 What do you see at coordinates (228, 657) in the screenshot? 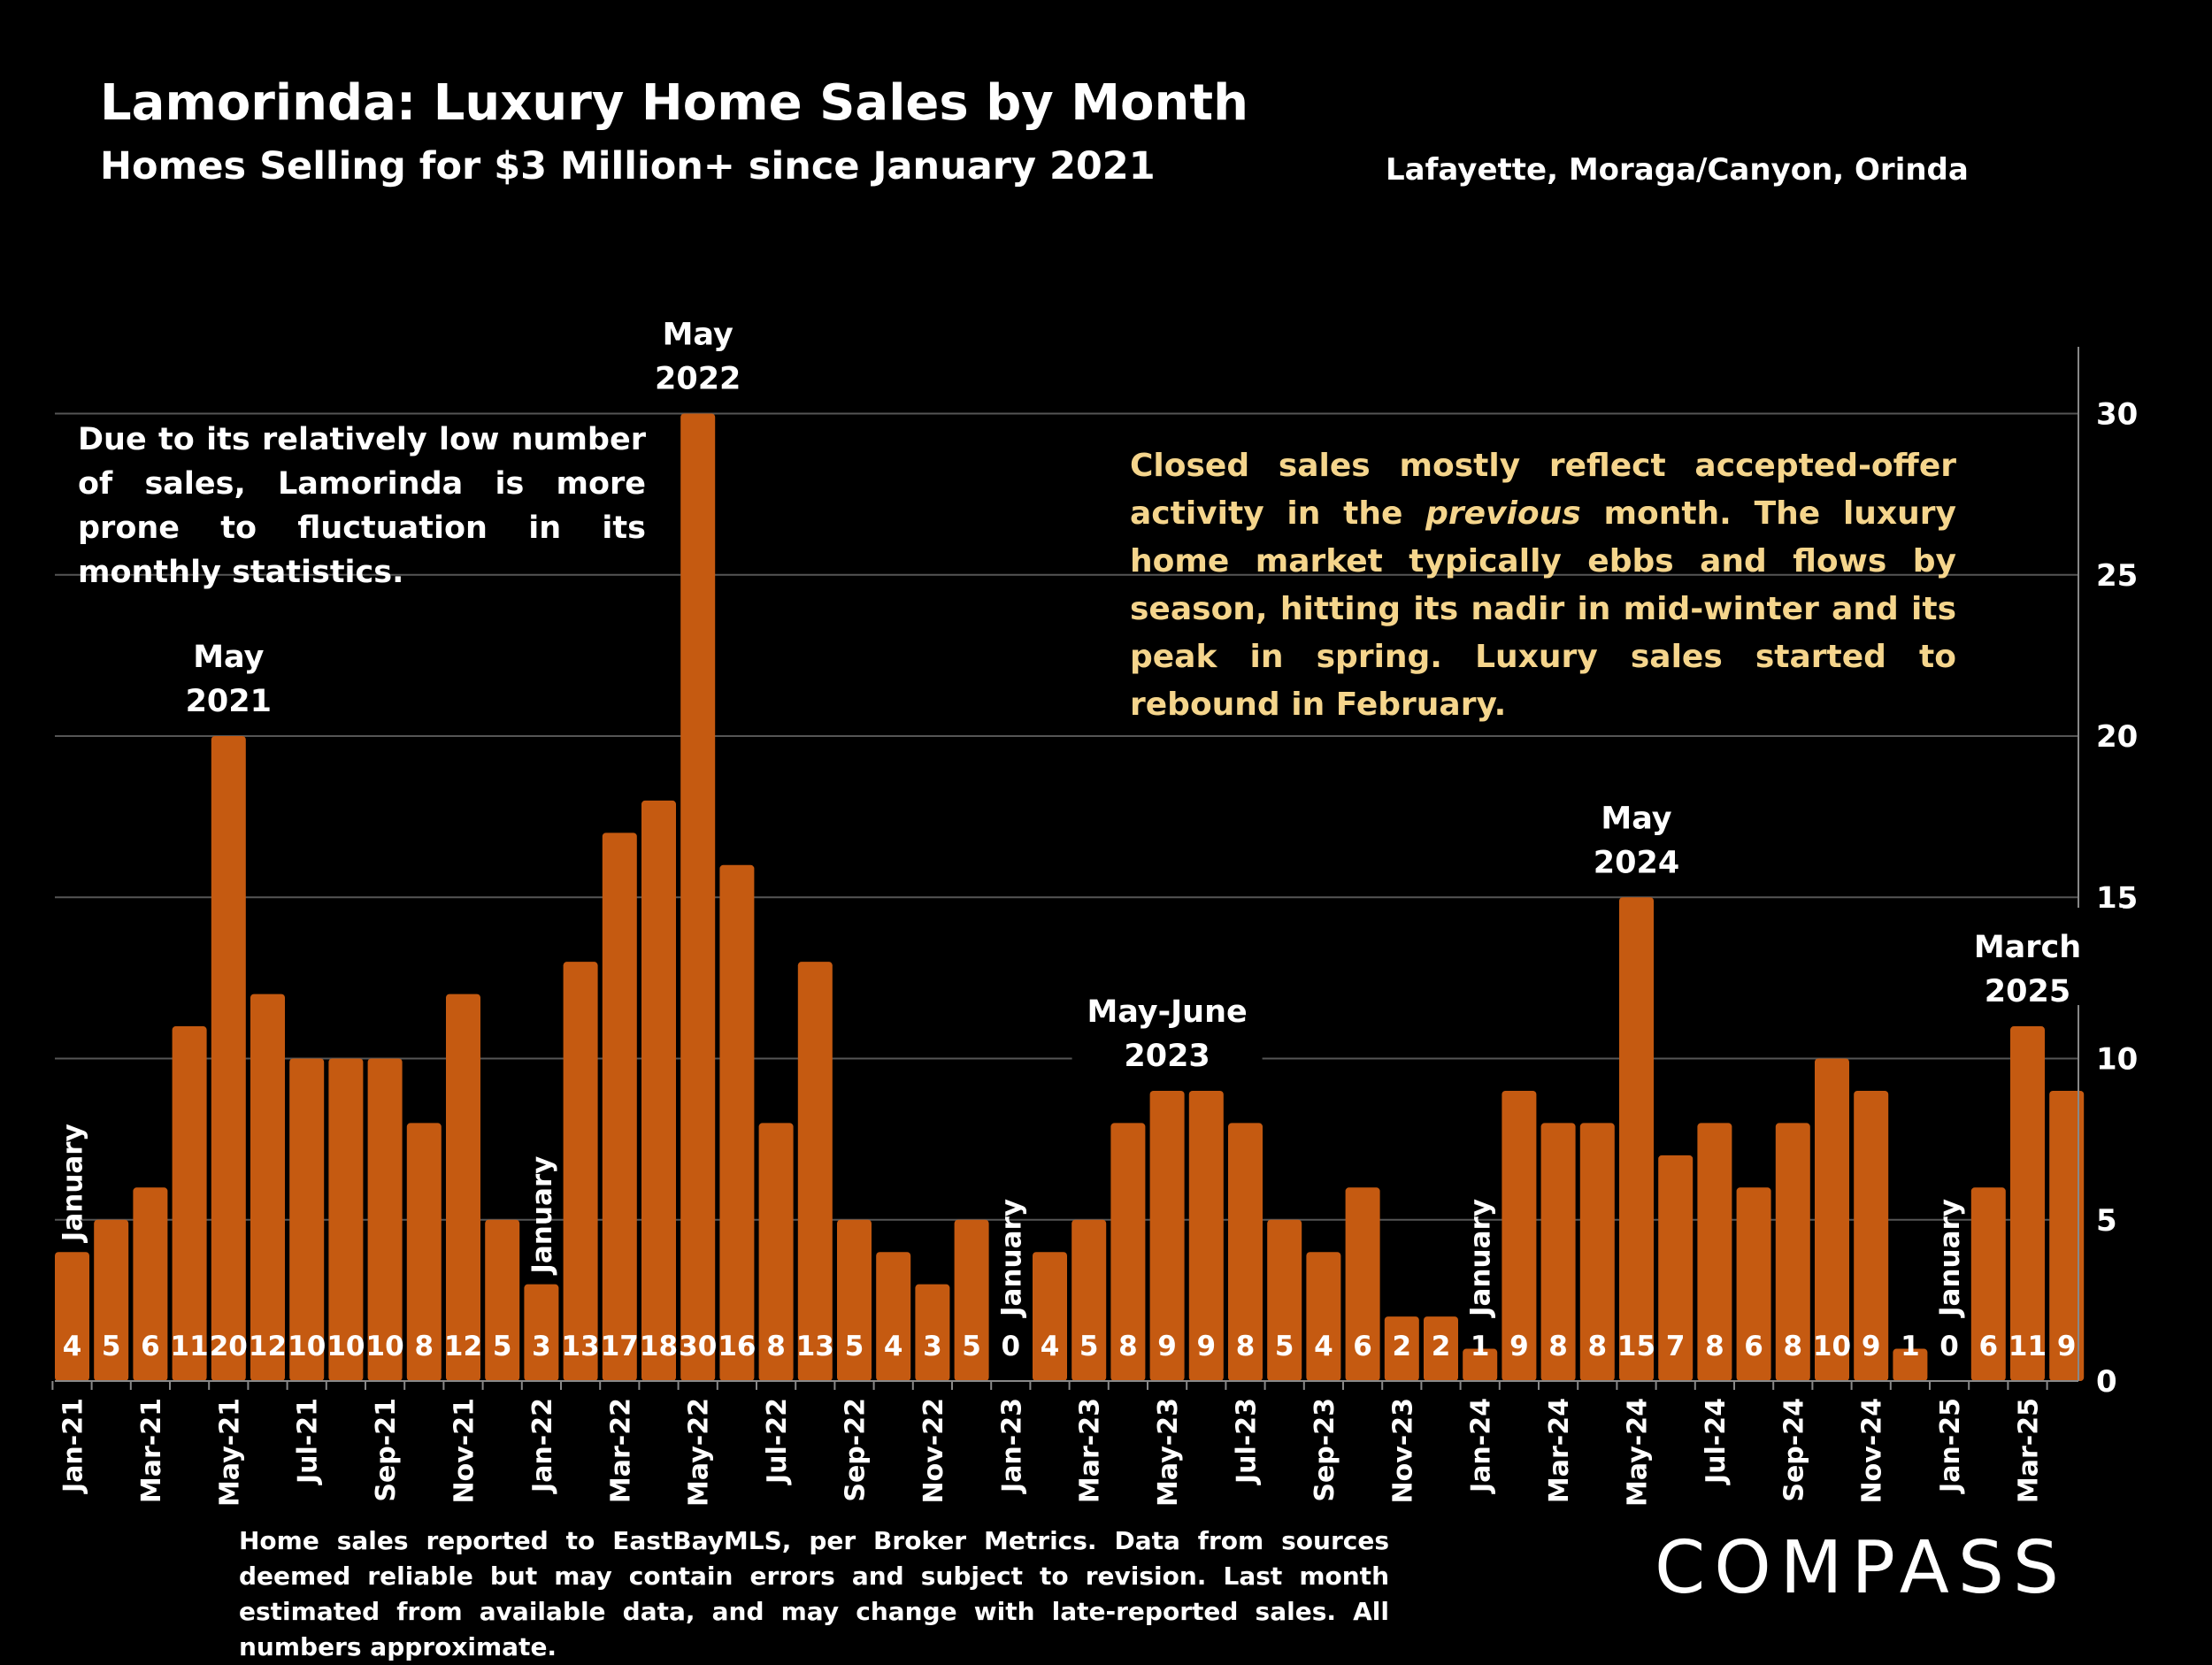
I see `peak-annotation: May` at bounding box center [228, 657].